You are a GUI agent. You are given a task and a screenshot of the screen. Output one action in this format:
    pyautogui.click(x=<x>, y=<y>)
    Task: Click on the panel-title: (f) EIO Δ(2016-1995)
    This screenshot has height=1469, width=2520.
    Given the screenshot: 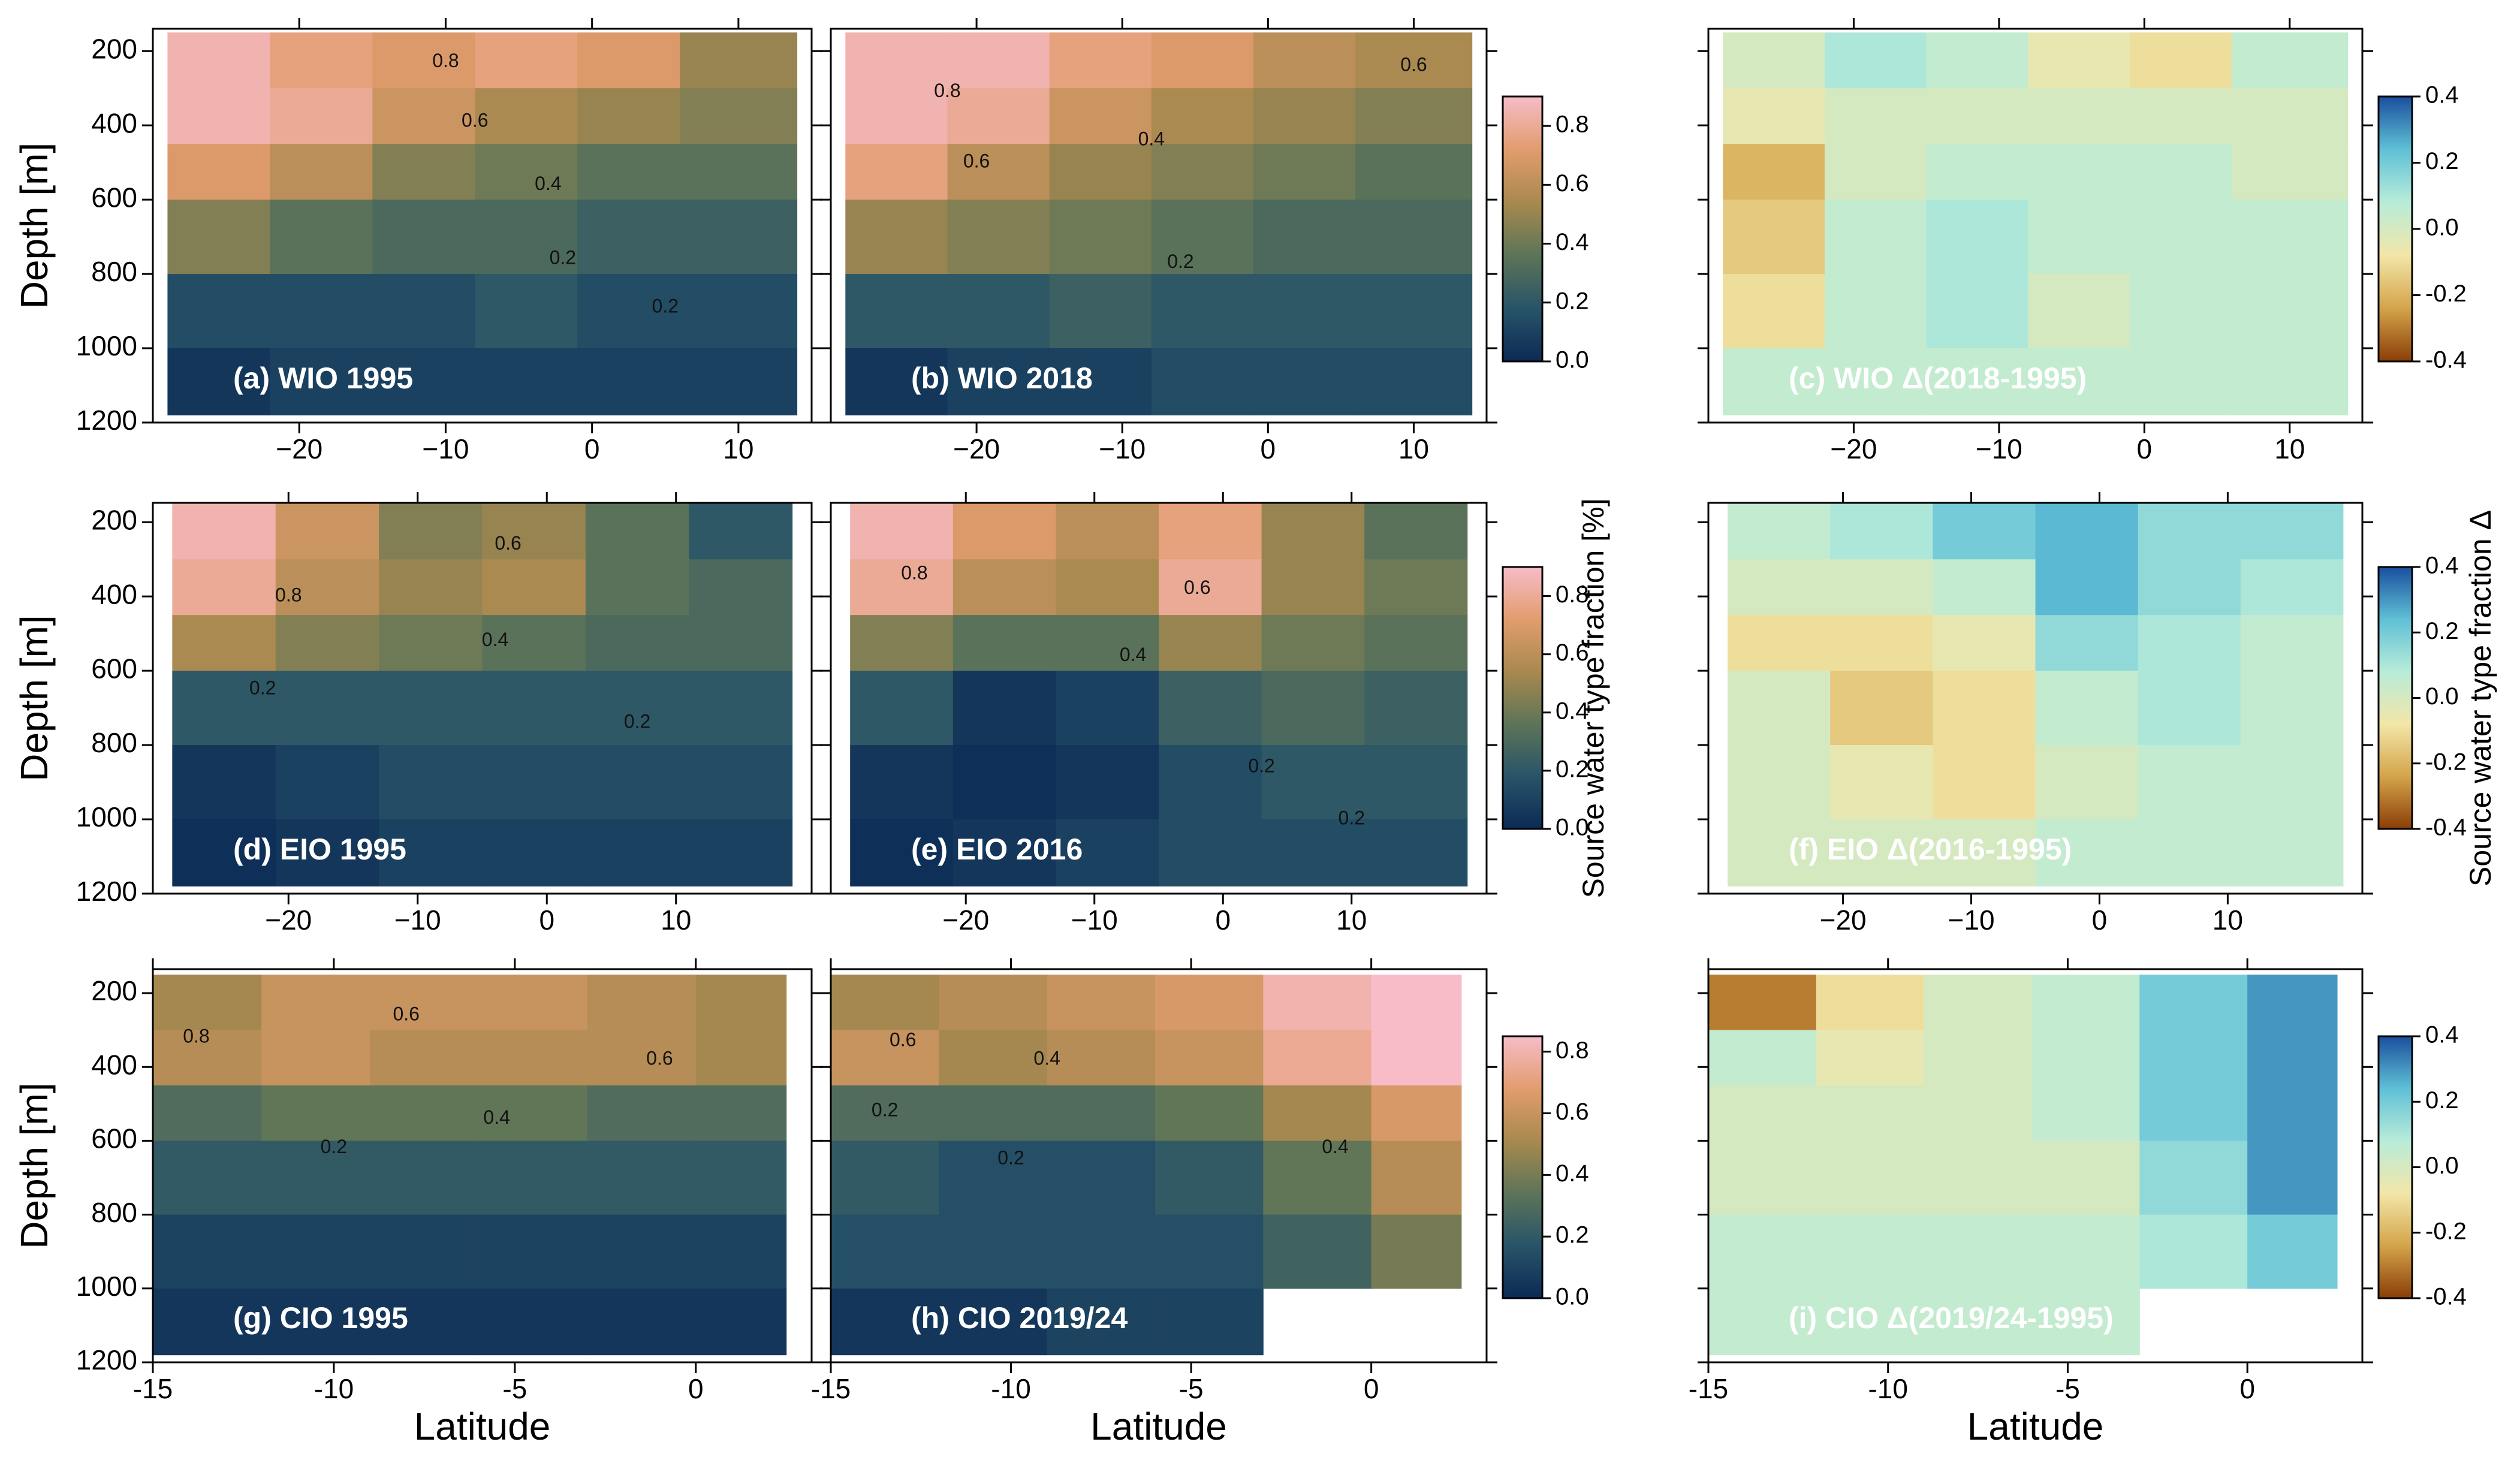 What is the action you would take?
    pyautogui.click(x=1930, y=849)
    